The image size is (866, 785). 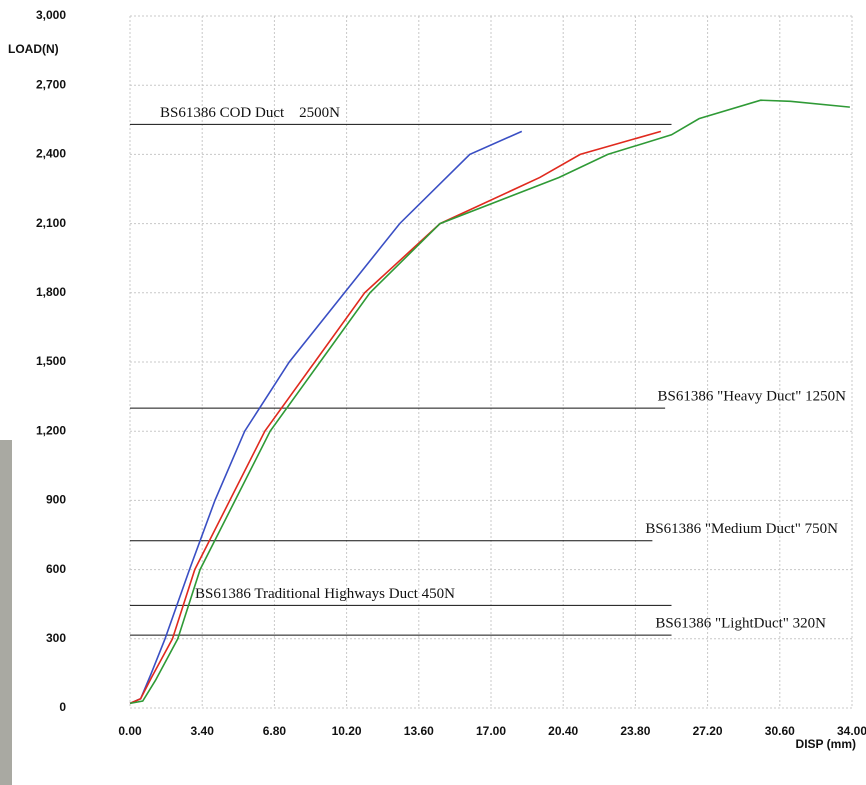 What do you see at coordinates (33, 49) in the screenshot?
I see `y-axis-label: LOAD(N)` at bounding box center [33, 49].